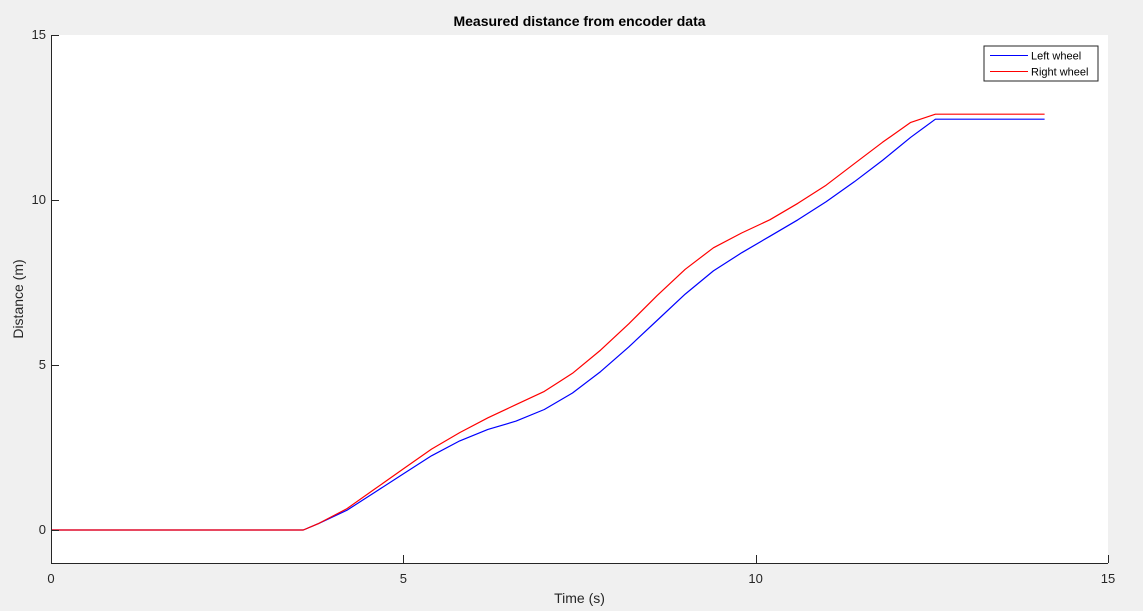 Image resolution: width=1143 pixels, height=611 pixels. I want to click on y-tick-label: 15, so click(39, 34).